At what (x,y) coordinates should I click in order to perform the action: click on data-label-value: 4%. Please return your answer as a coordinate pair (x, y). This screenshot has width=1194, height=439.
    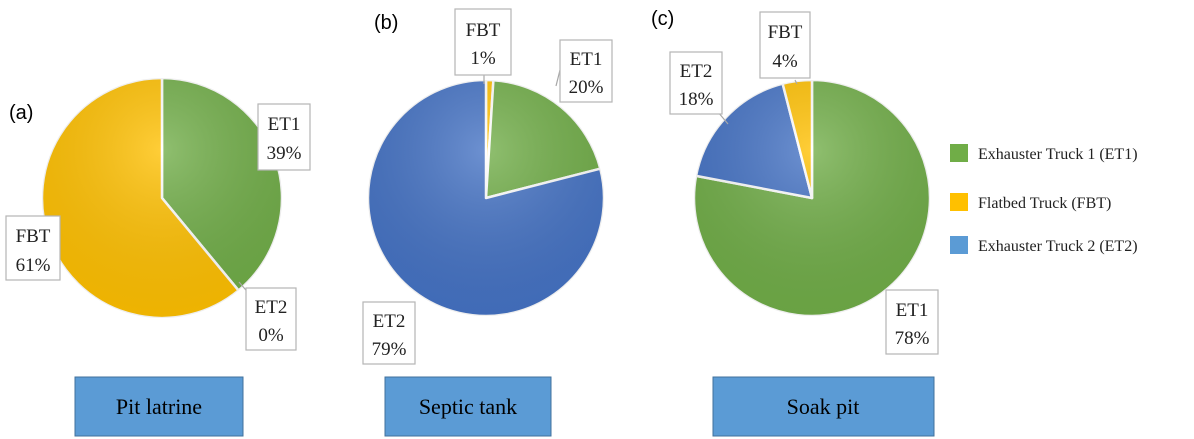
    Looking at the image, I should click on (785, 61).